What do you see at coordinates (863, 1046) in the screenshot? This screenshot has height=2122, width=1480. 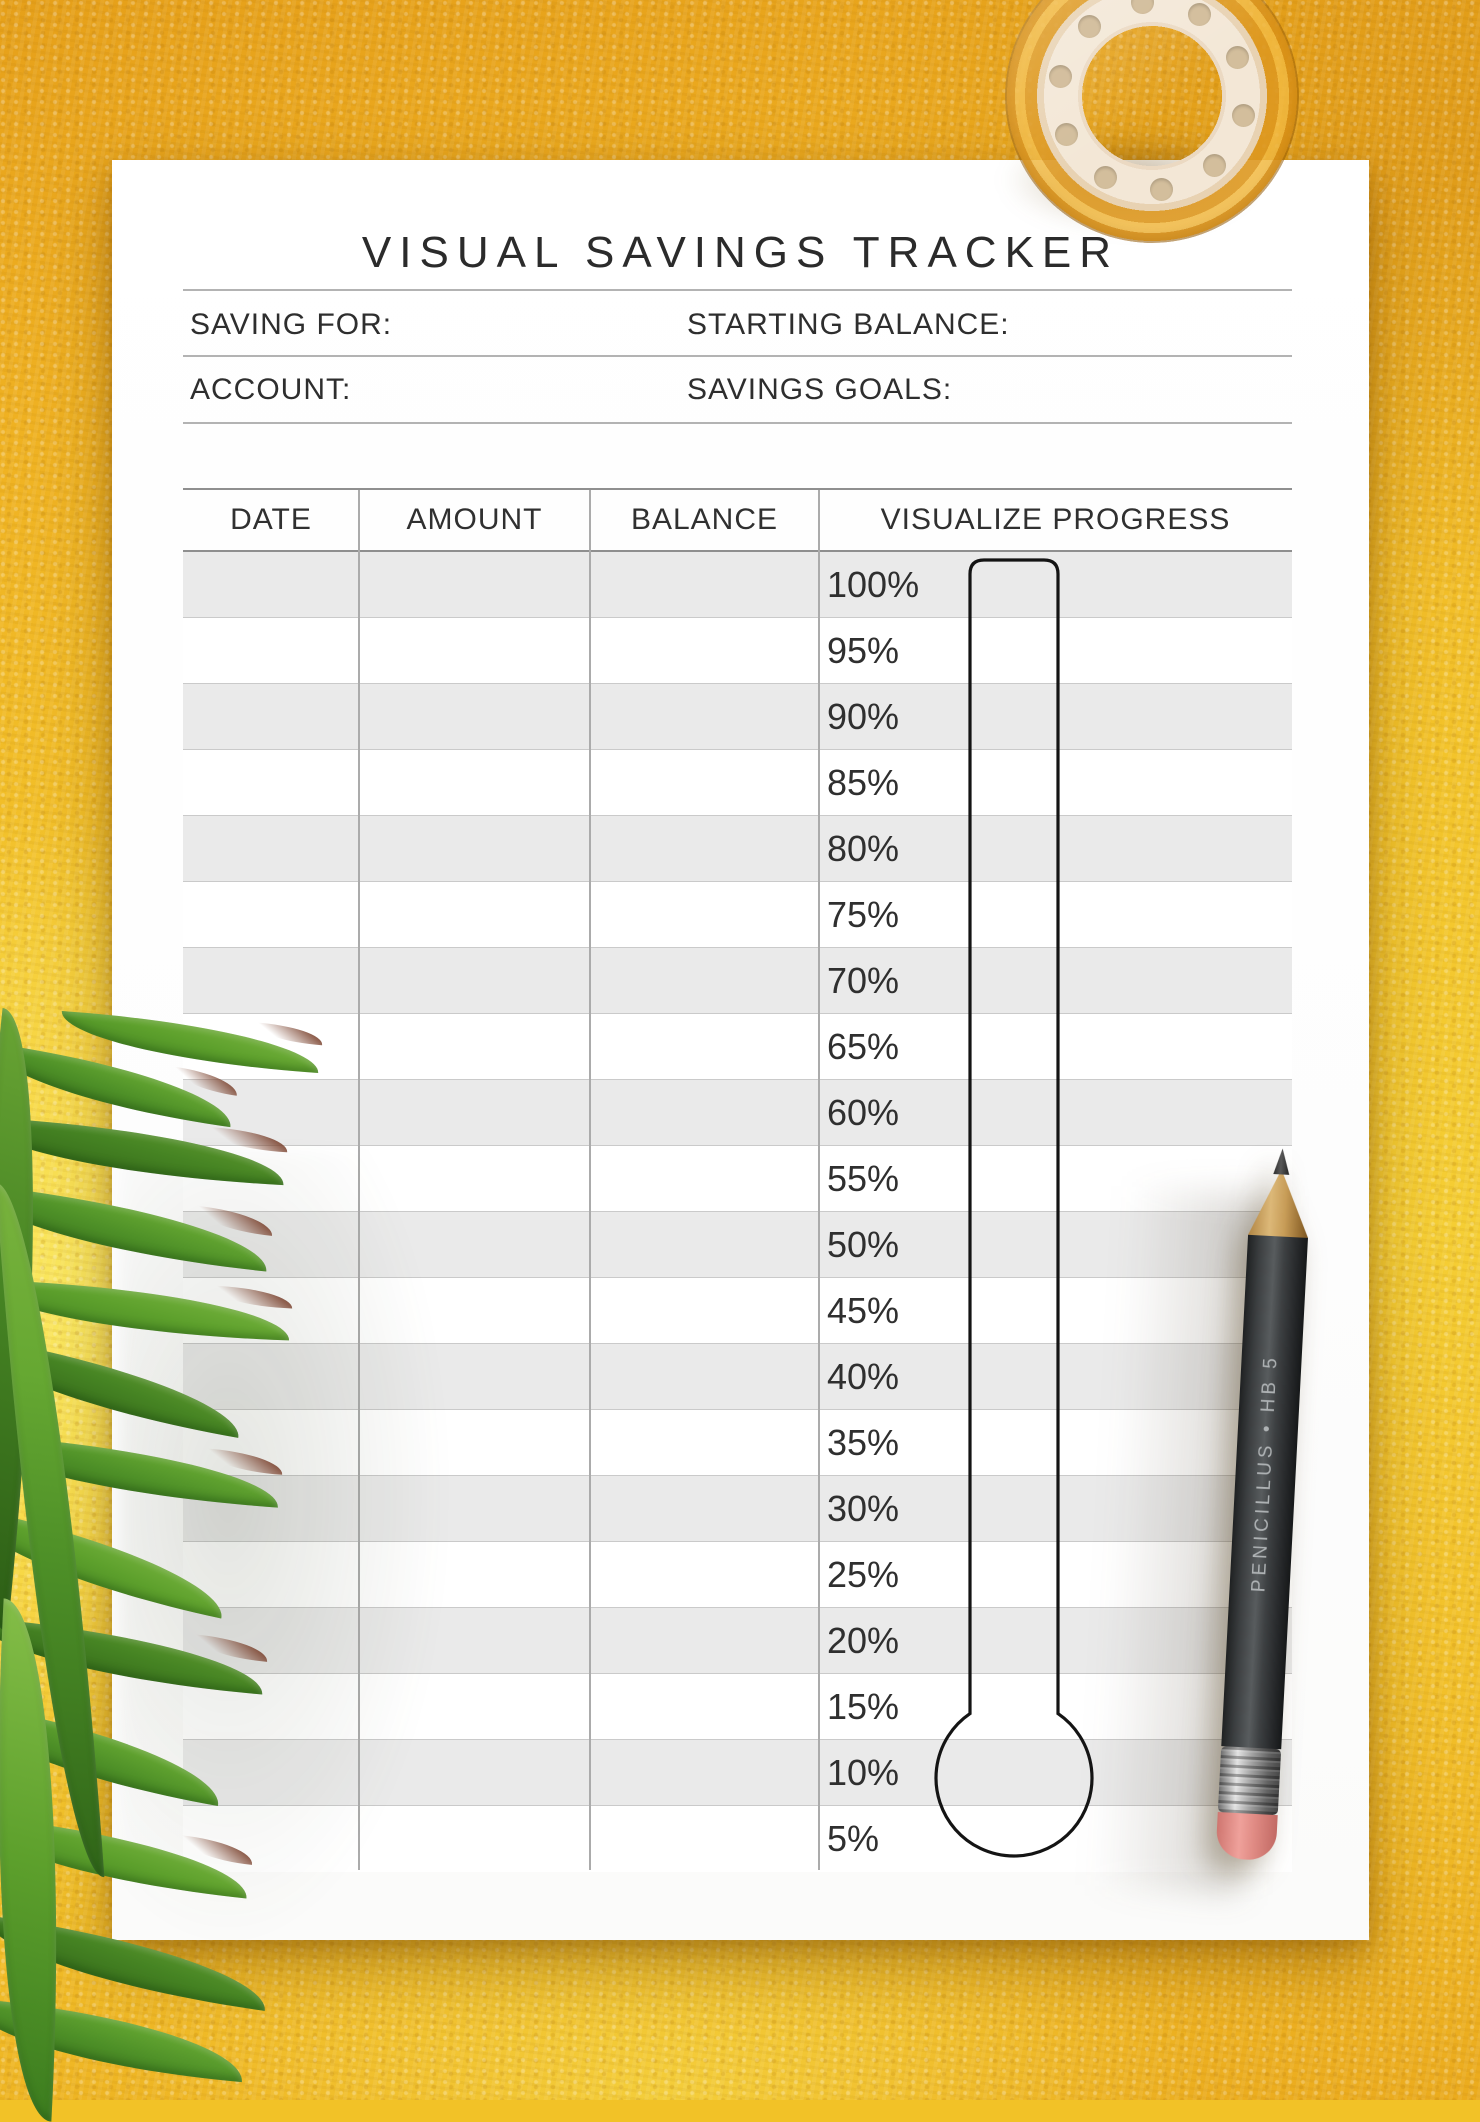 I see `progress-percent-label: 65%` at bounding box center [863, 1046].